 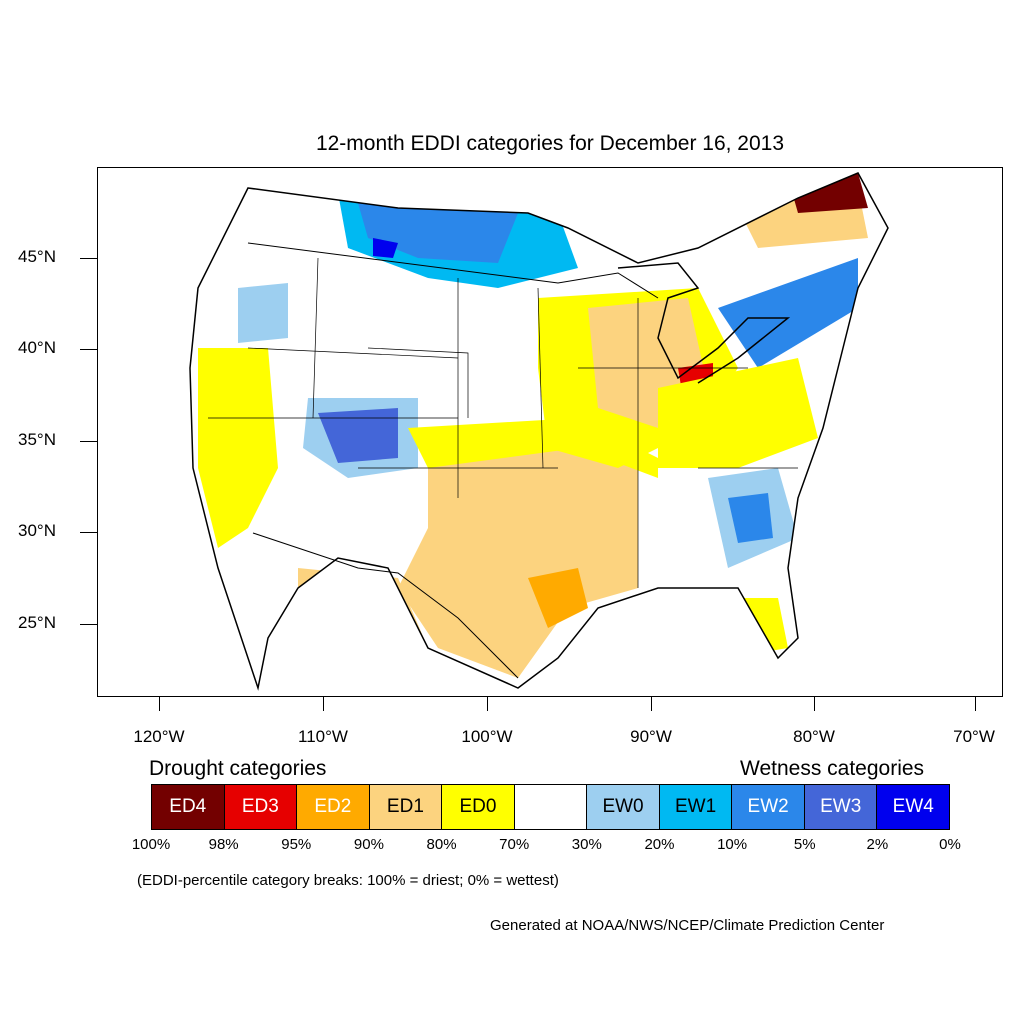 I want to click on east-ed0, so click(x=738, y=413).